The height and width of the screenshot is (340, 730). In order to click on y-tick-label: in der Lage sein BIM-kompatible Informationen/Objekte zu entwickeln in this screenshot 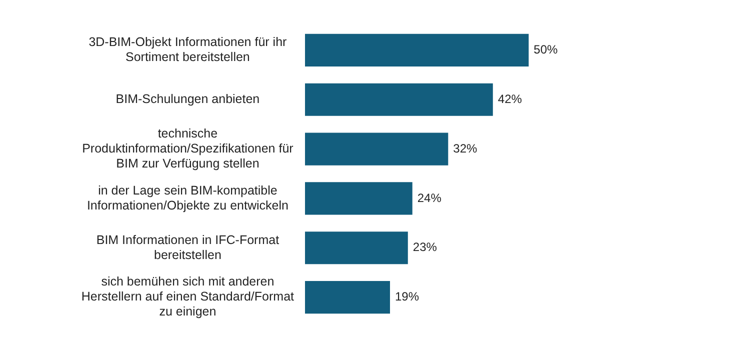, I will do `click(187, 197)`.